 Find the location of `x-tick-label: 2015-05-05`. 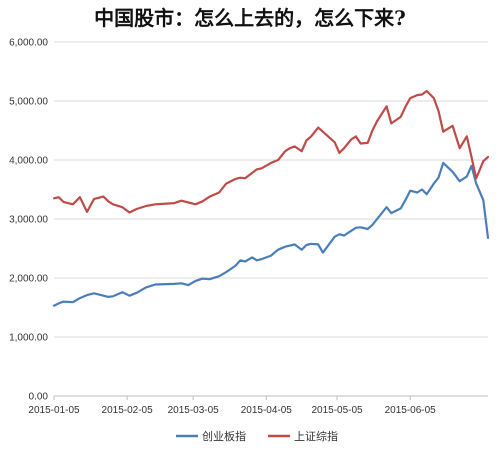

x-tick-label: 2015-05-05 is located at coordinates (337, 410).